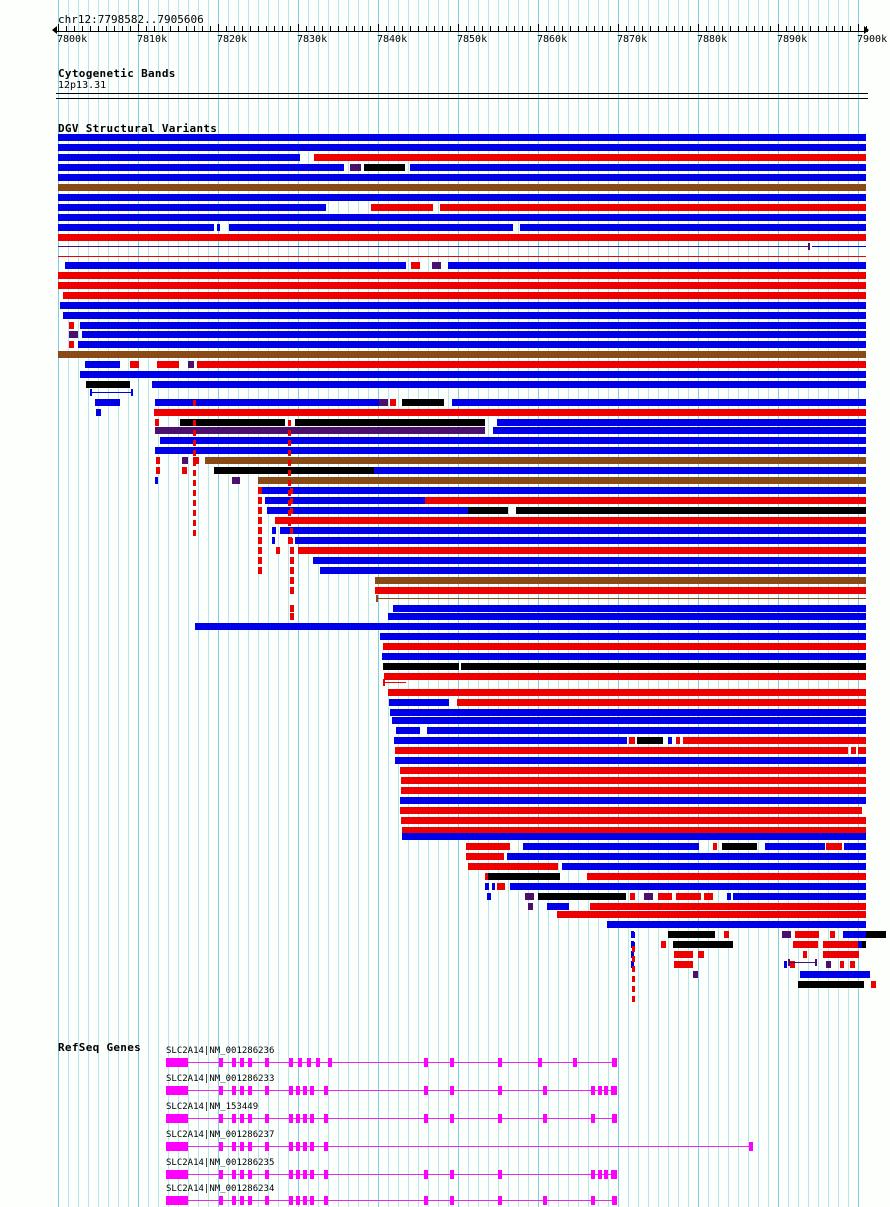 Image resolution: width=890 pixels, height=1207 pixels. Describe the element at coordinates (220, 1189) in the screenshot. I see `refseq-gene-label: SLC2A14|NM_001286234` at that location.